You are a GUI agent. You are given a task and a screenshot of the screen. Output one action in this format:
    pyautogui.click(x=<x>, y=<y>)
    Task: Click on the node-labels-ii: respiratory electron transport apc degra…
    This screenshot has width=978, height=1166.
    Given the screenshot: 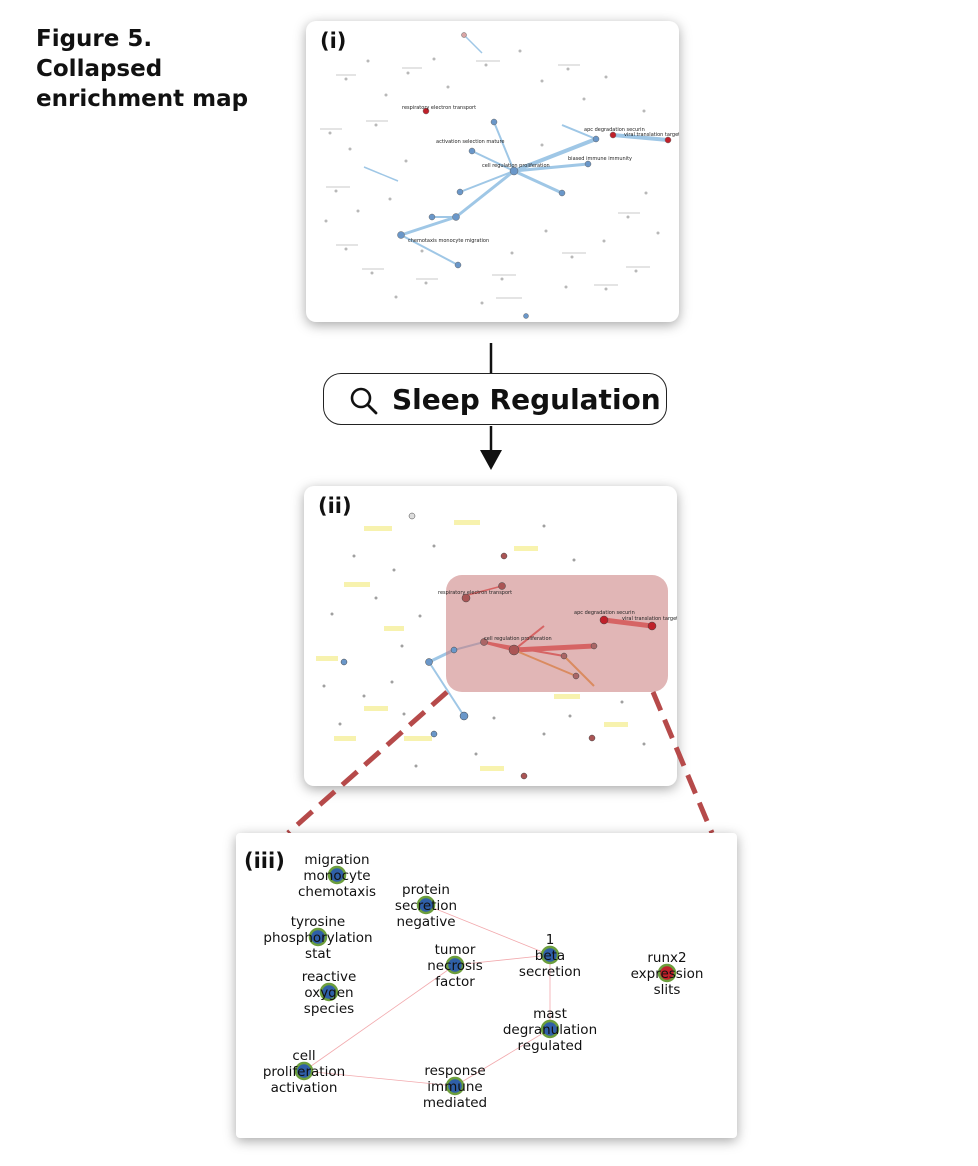 What is the action you would take?
    pyautogui.click(x=557, y=616)
    